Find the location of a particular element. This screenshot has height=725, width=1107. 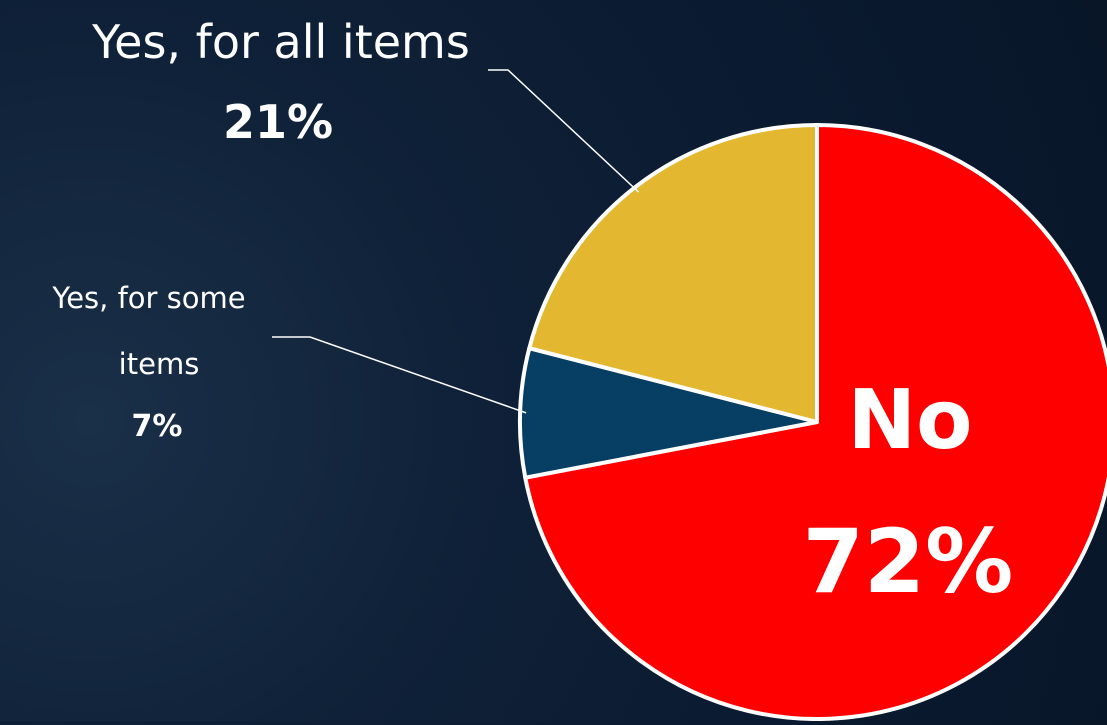

leader-line-some-items is located at coordinates (399, 375).